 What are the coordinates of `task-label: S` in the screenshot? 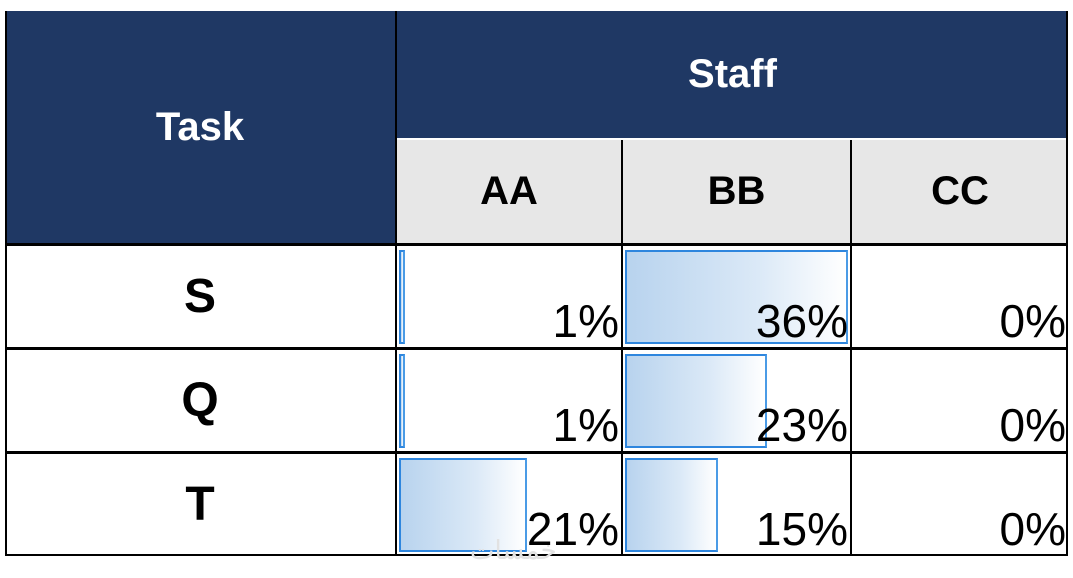 It's located at (199, 296).